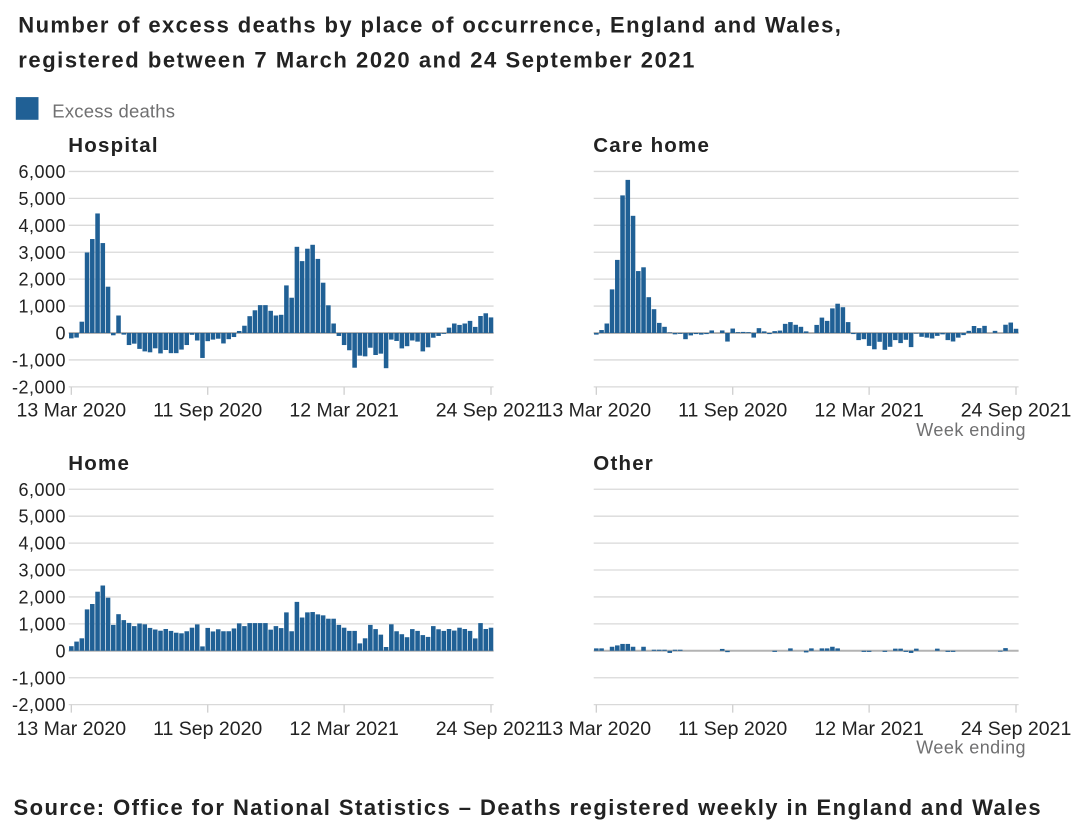 This screenshot has width=1083, height=838. I want to click on svg-text: Excess deaths, so click(113, 111).